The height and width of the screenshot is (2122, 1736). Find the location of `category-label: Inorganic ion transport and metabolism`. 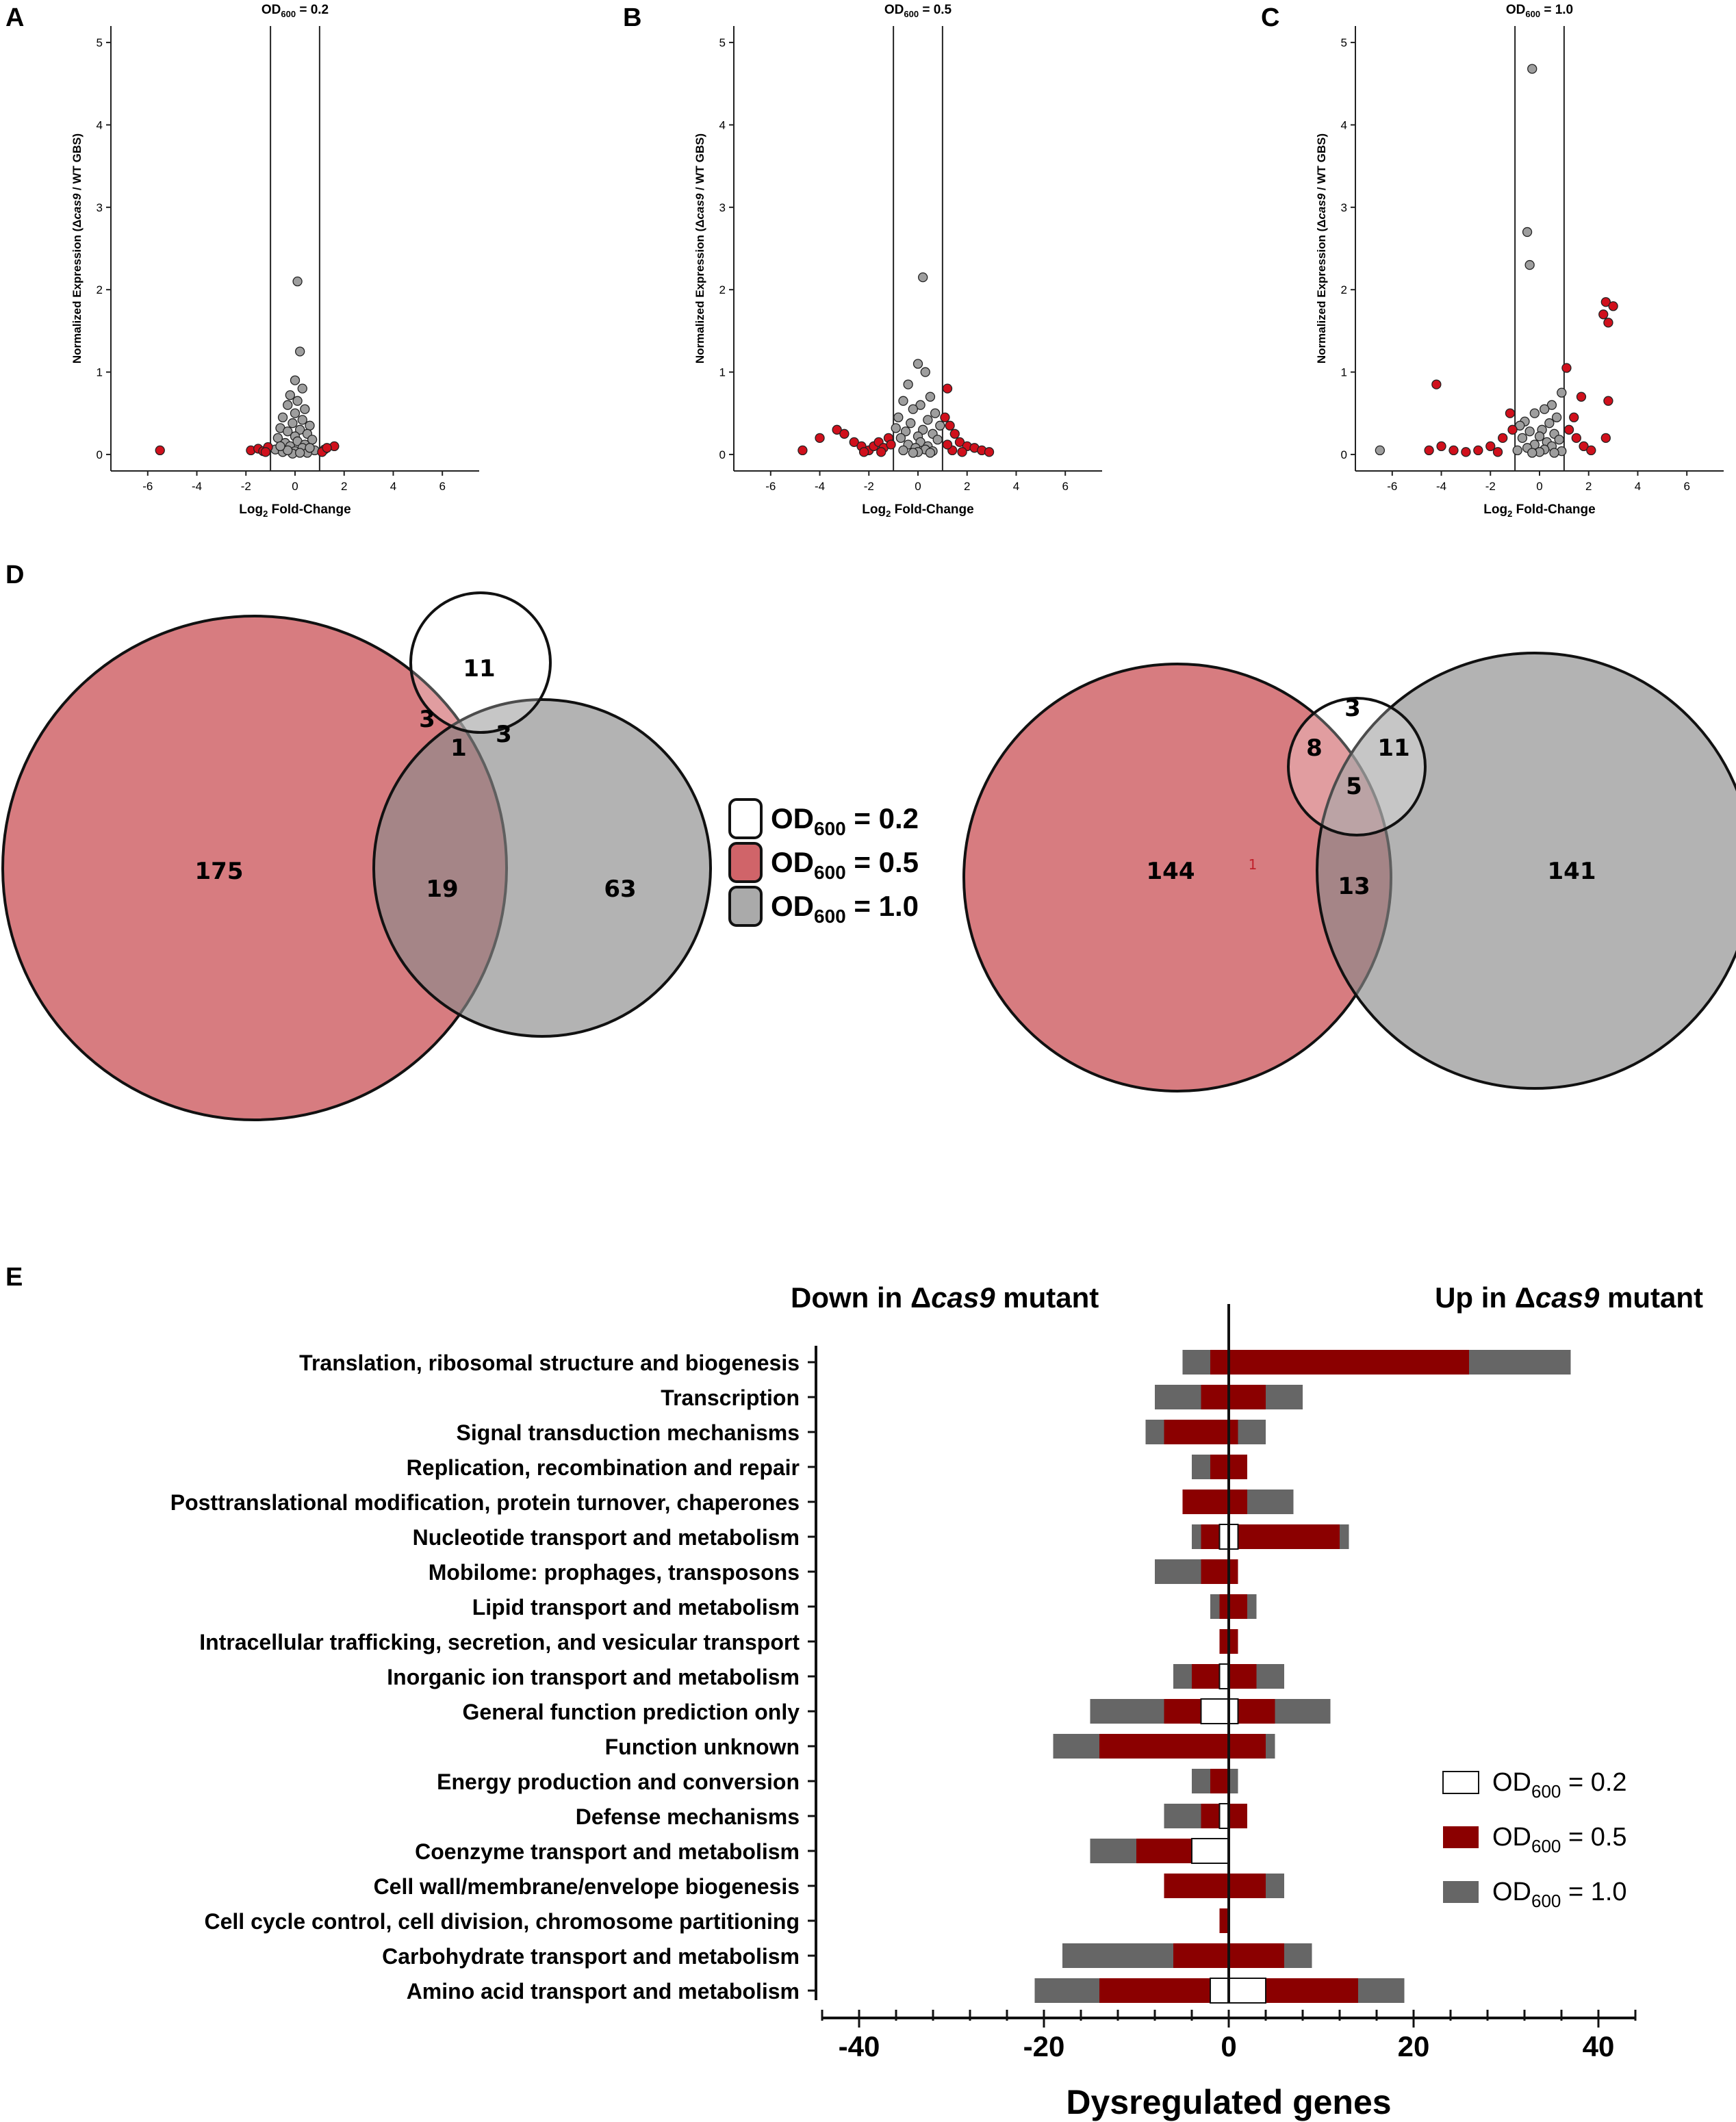

category-label: Inorganic ion transport and metabolism is located at coordinates (593, 1677).